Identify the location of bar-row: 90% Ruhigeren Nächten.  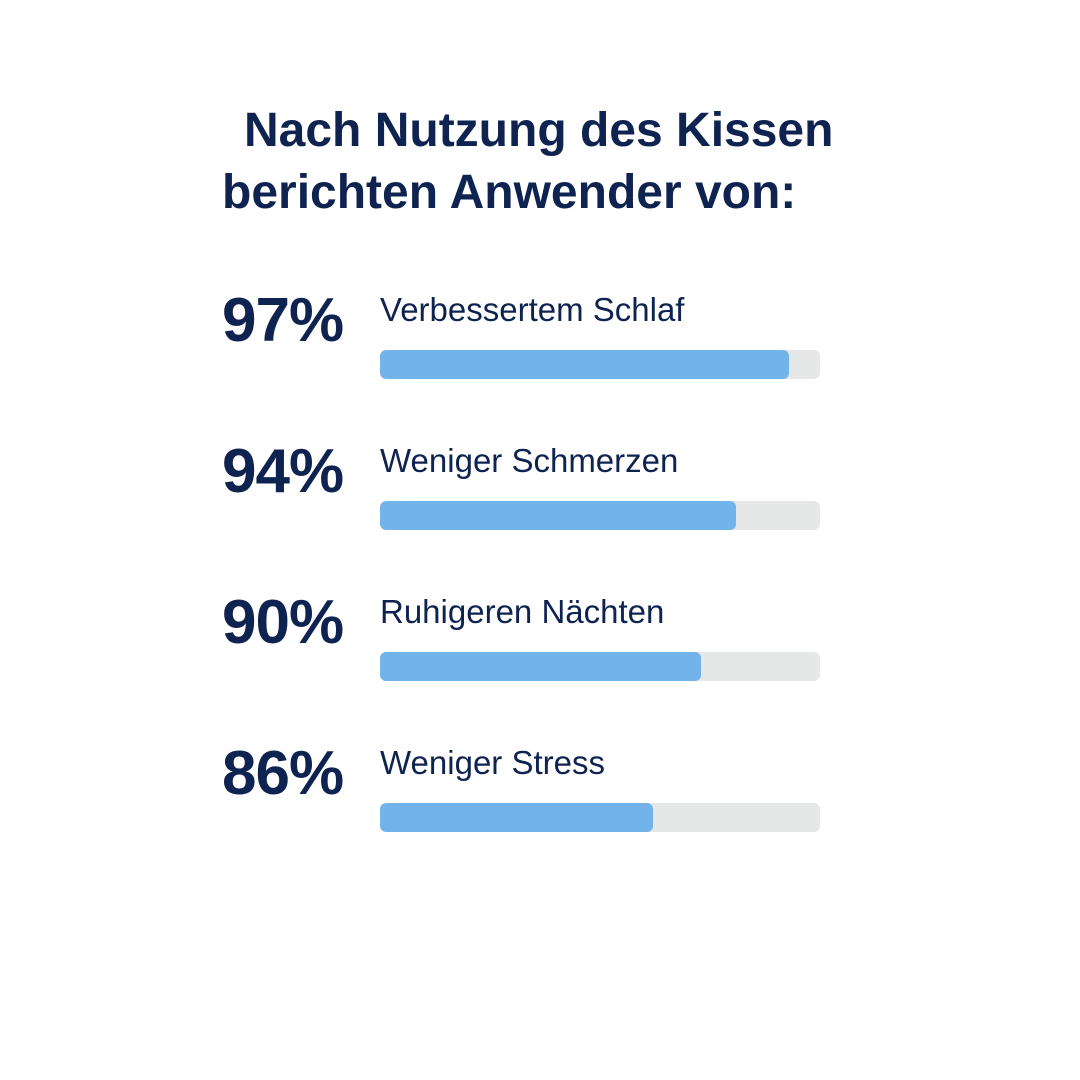
(522, 662).